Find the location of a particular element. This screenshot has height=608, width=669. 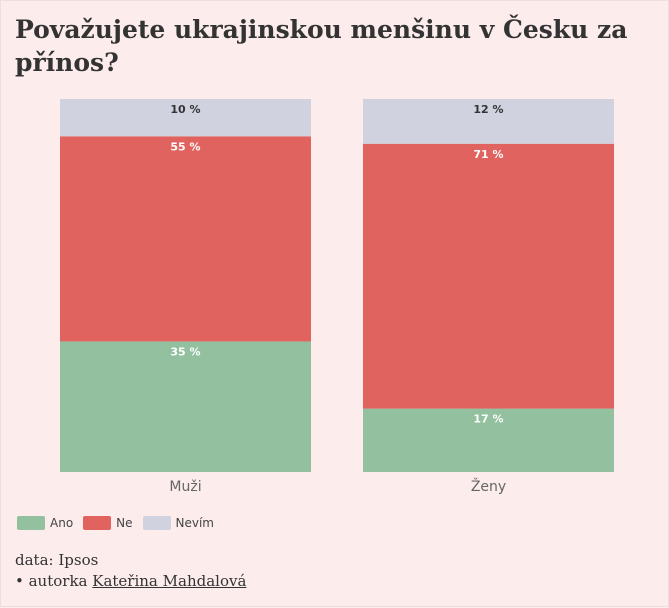

bar-muži-ne is located at coordinates (185, 239).